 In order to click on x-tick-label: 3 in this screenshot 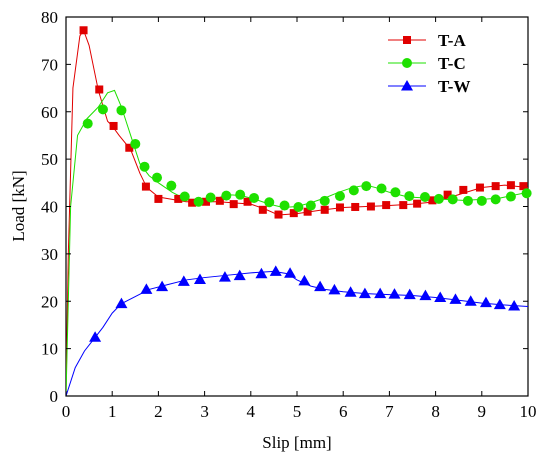, I will do `click(204, 411)`.